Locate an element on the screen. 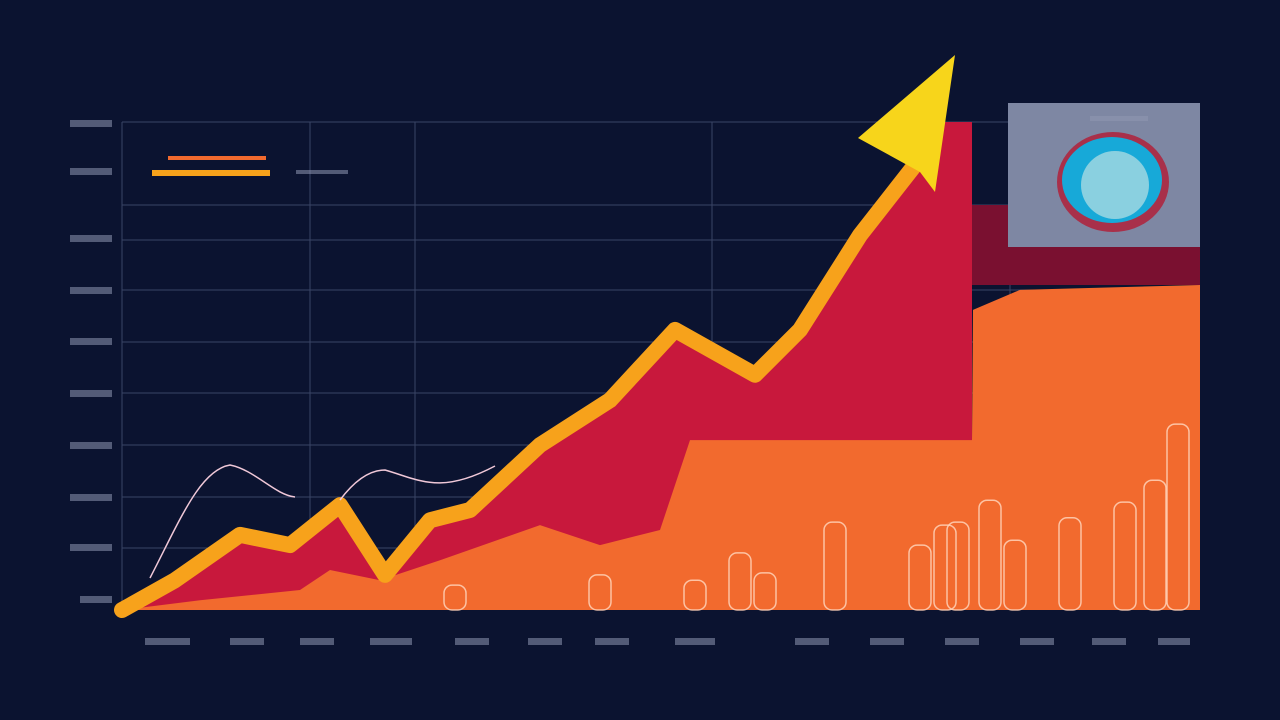  thin-curve is located at coordinates (322, 521).